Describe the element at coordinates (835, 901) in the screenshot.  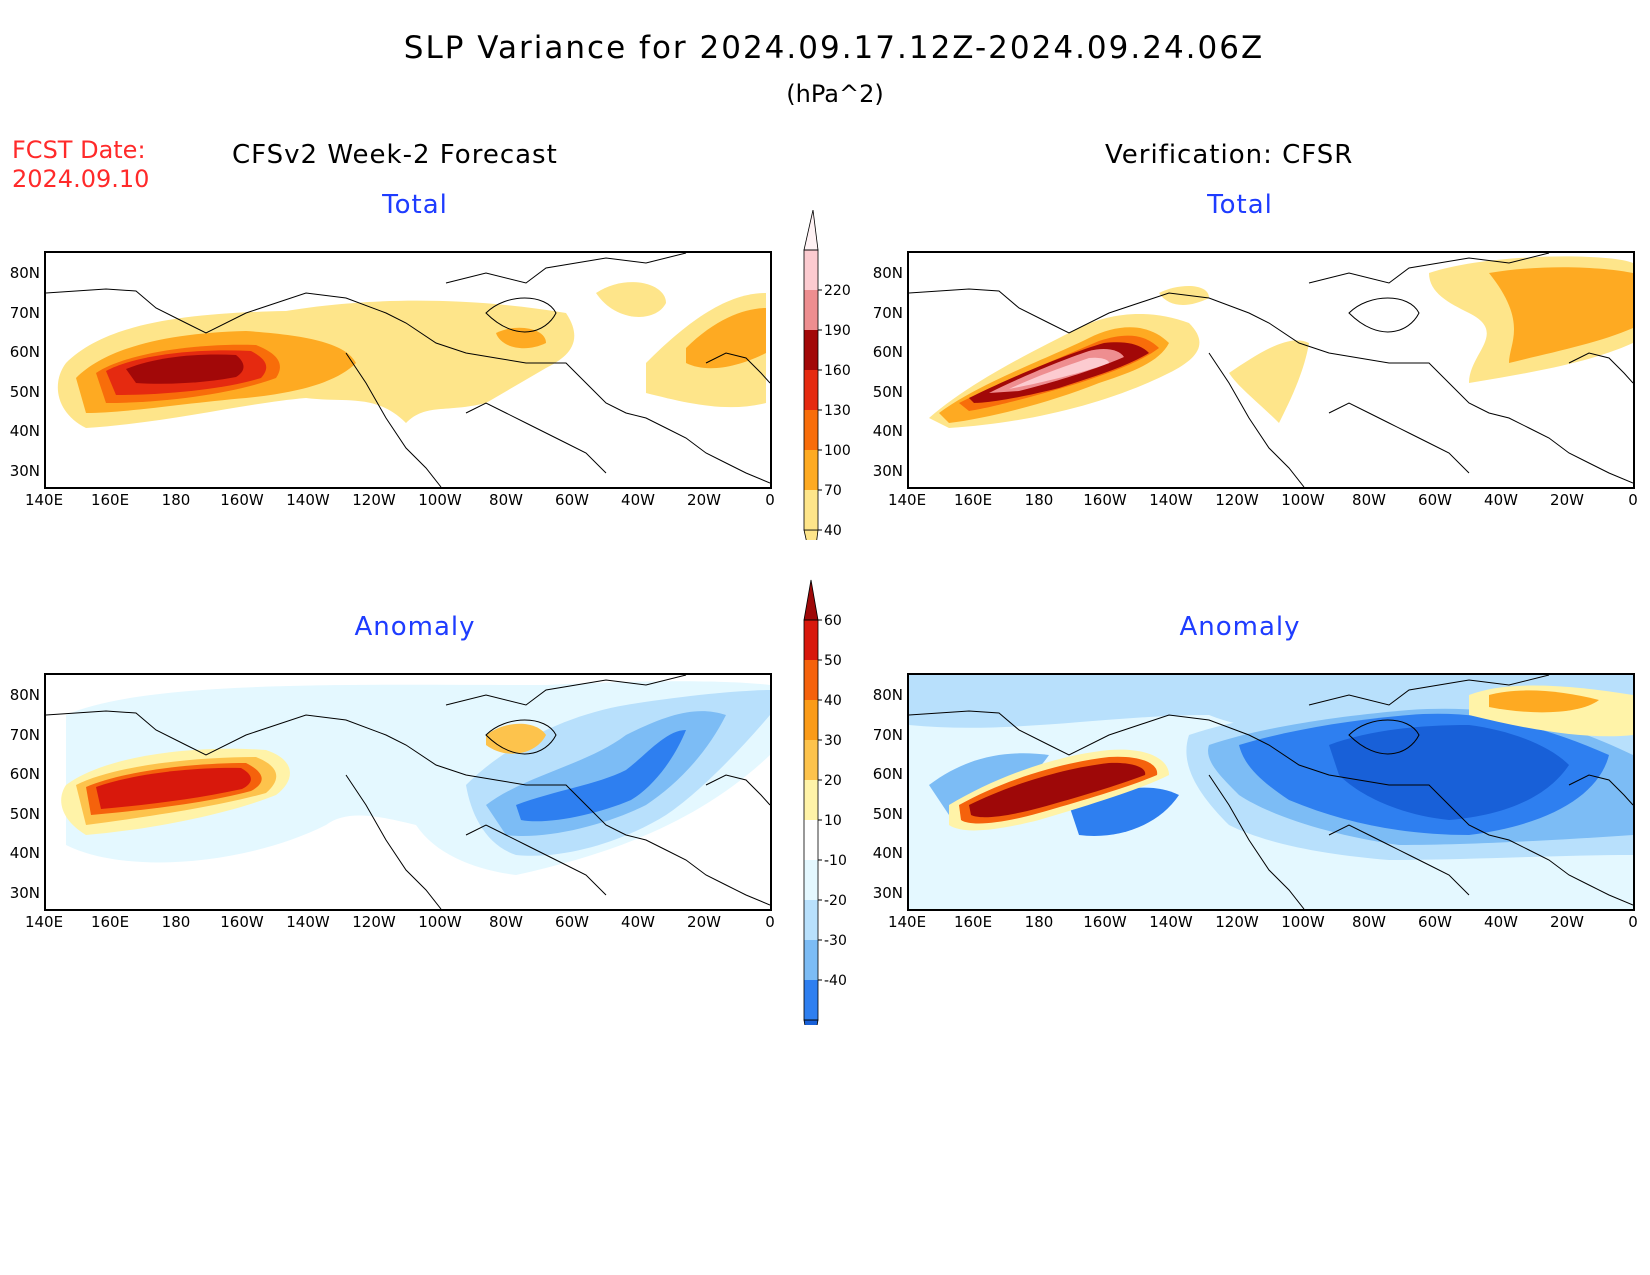
I see `colorbar-anomaly-label: -20` at that location.